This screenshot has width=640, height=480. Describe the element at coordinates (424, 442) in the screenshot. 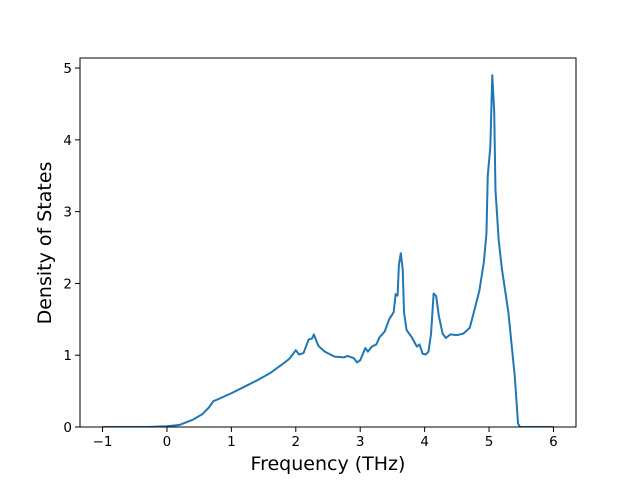

I see `x-tick-label: 4` at that location.